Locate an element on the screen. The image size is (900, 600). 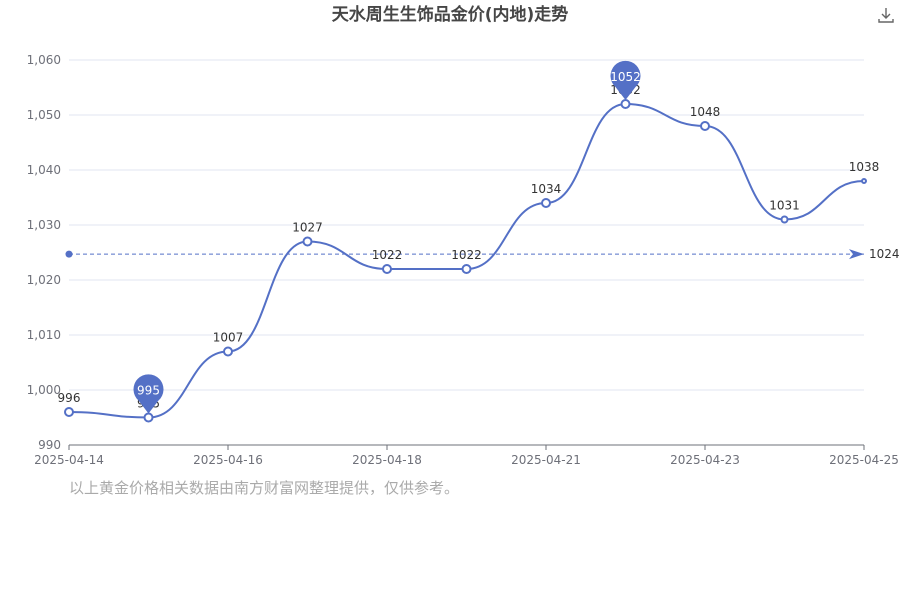
data-label: 1034 is located at coordinates (546, 189).